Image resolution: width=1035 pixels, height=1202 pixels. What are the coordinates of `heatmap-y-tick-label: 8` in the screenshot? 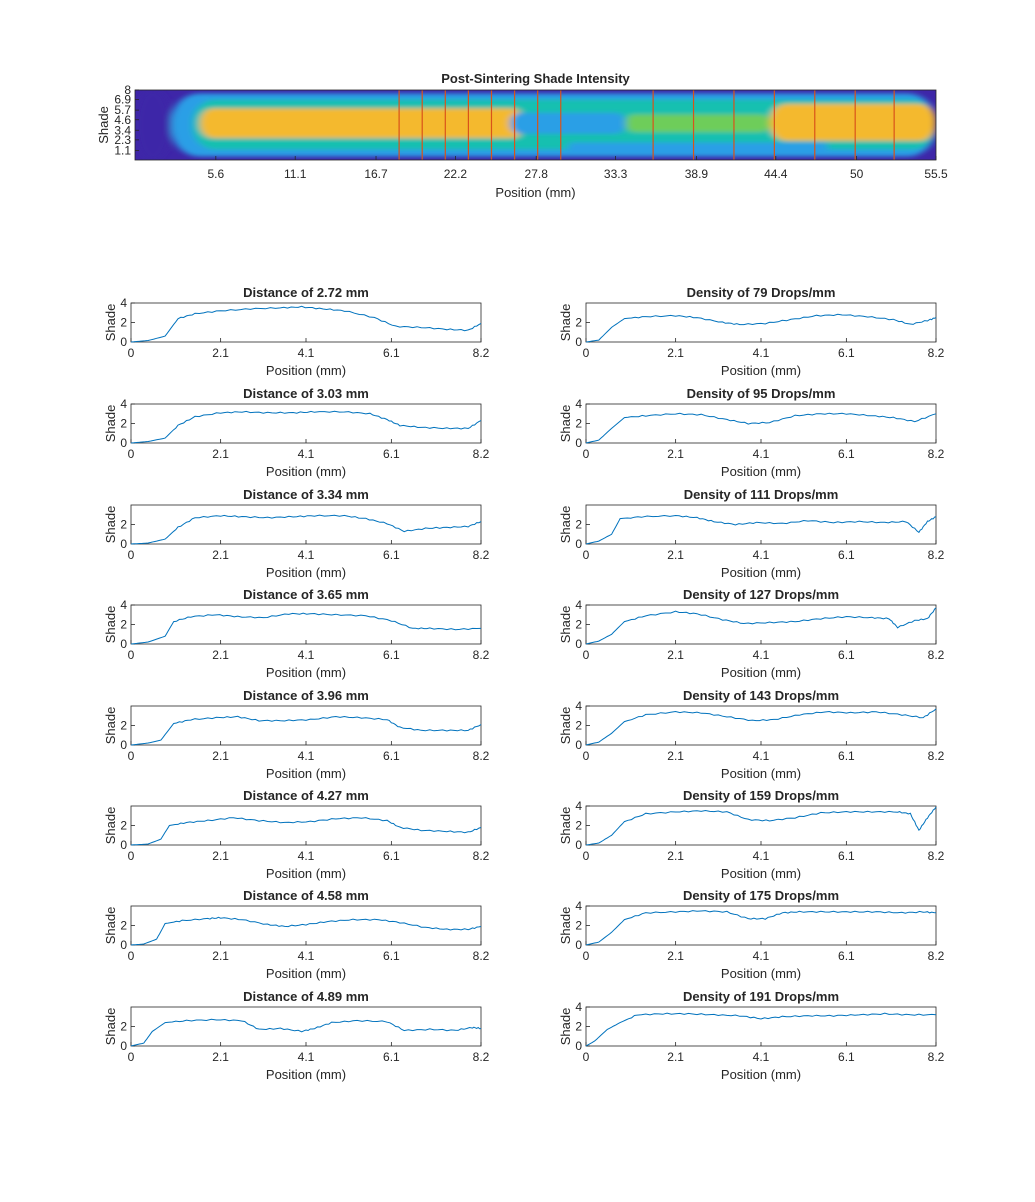 It's located at (127, 90).